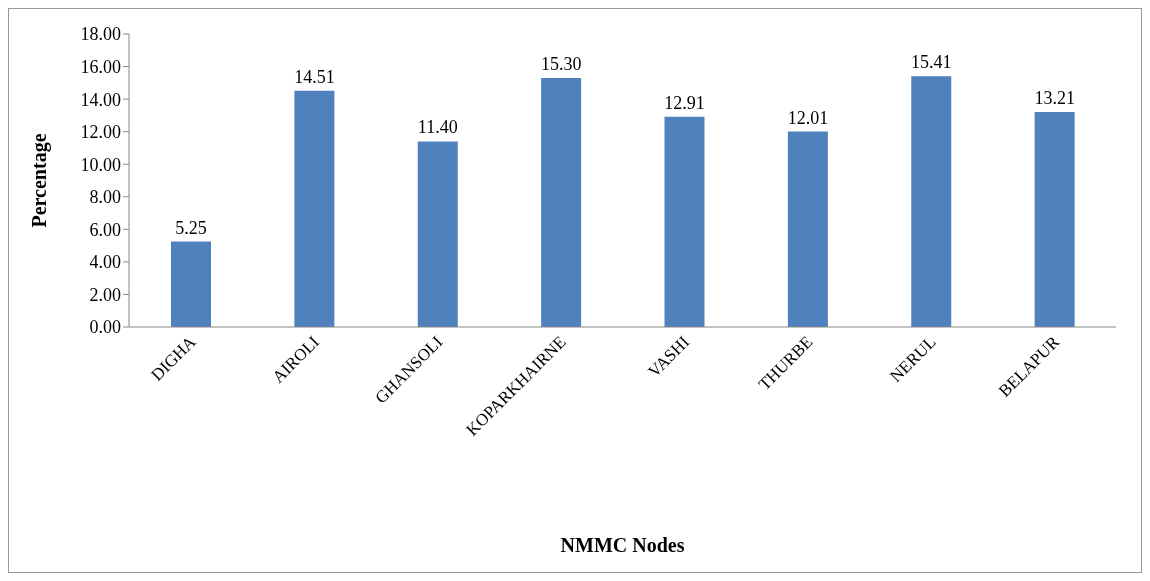  I want to click on data-label: 14.51, so click(314, 76).